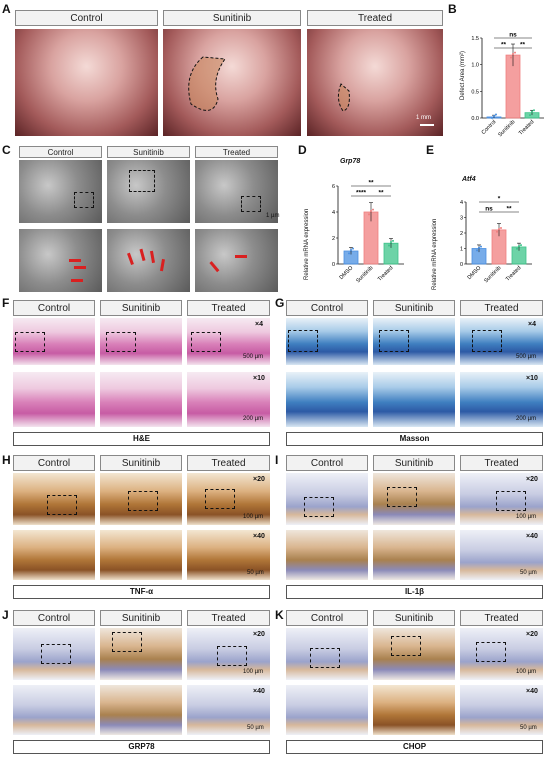 The width and height of the screenshot is (550, 761). Describe the element at coordinates (277, 460) in the screenshot. I see `panel-label-i: I` at that location.